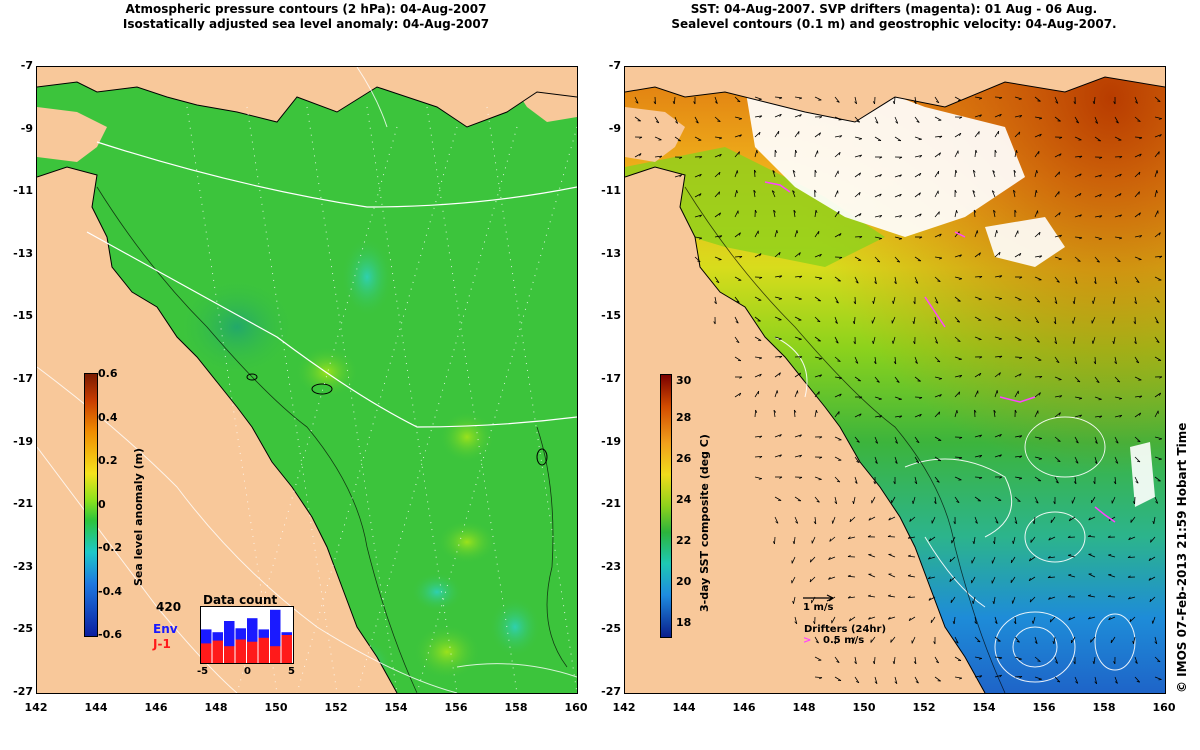 This screenshot has height=750, width=1200. Describe the element at coordinates (169, 607) in the screenshot. I see `data-count-value: 420` at that location.